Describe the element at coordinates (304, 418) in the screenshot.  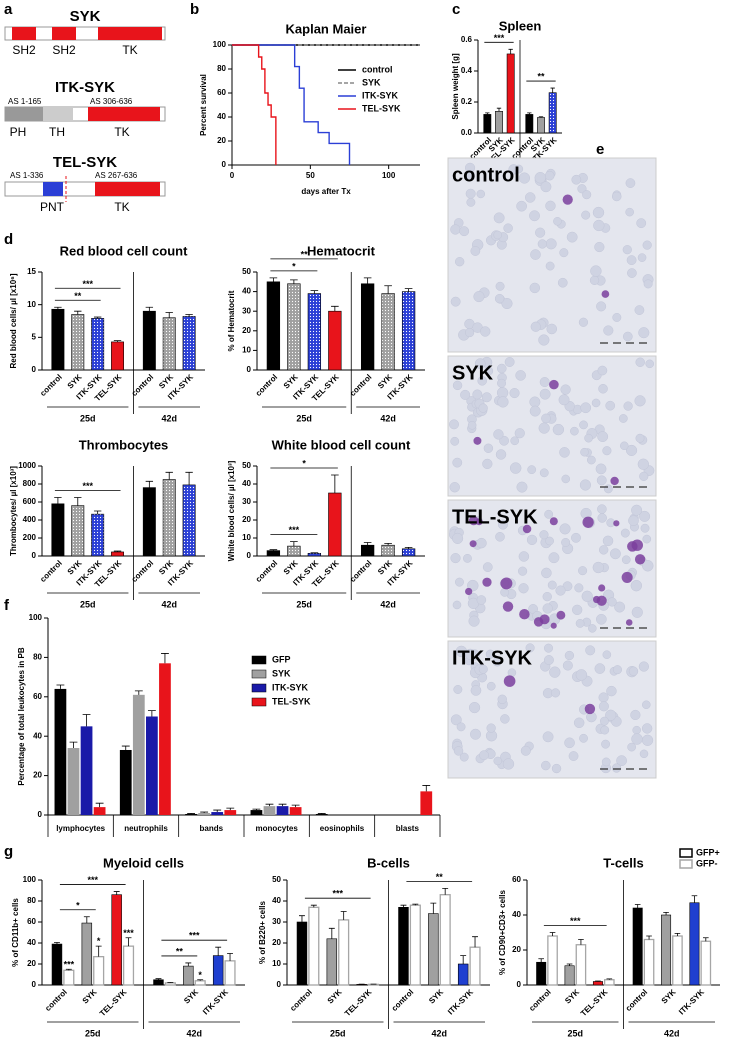
I see `group-label: 25d` at that location.